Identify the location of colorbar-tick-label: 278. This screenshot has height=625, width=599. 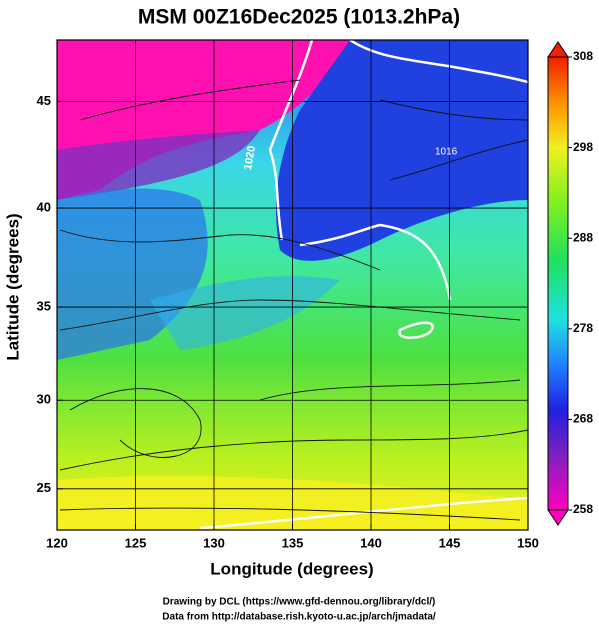
(583, 328).